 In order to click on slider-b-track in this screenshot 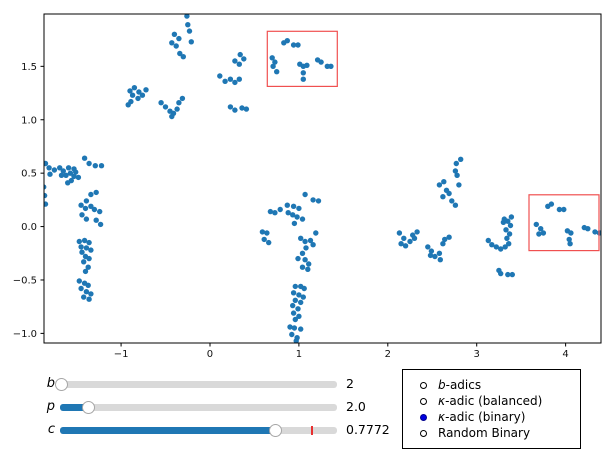, I will do `click(196, 384)`.